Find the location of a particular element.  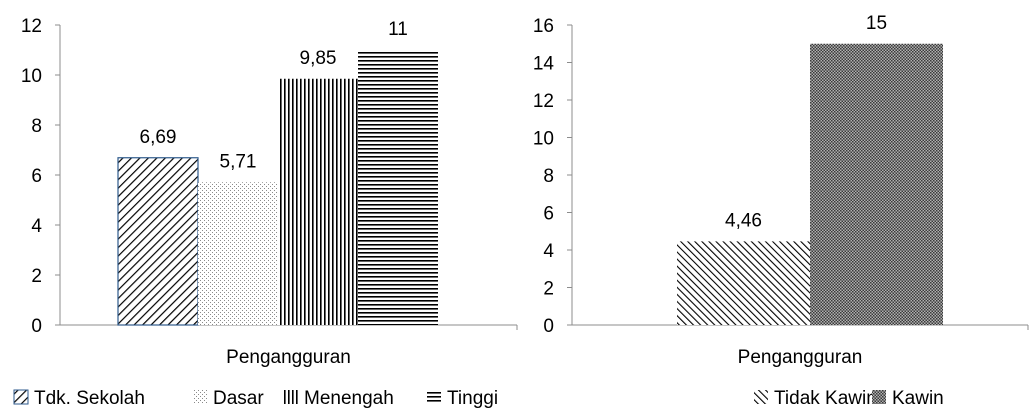

y-tick-label: 16 is located at coordinates (543, 26).